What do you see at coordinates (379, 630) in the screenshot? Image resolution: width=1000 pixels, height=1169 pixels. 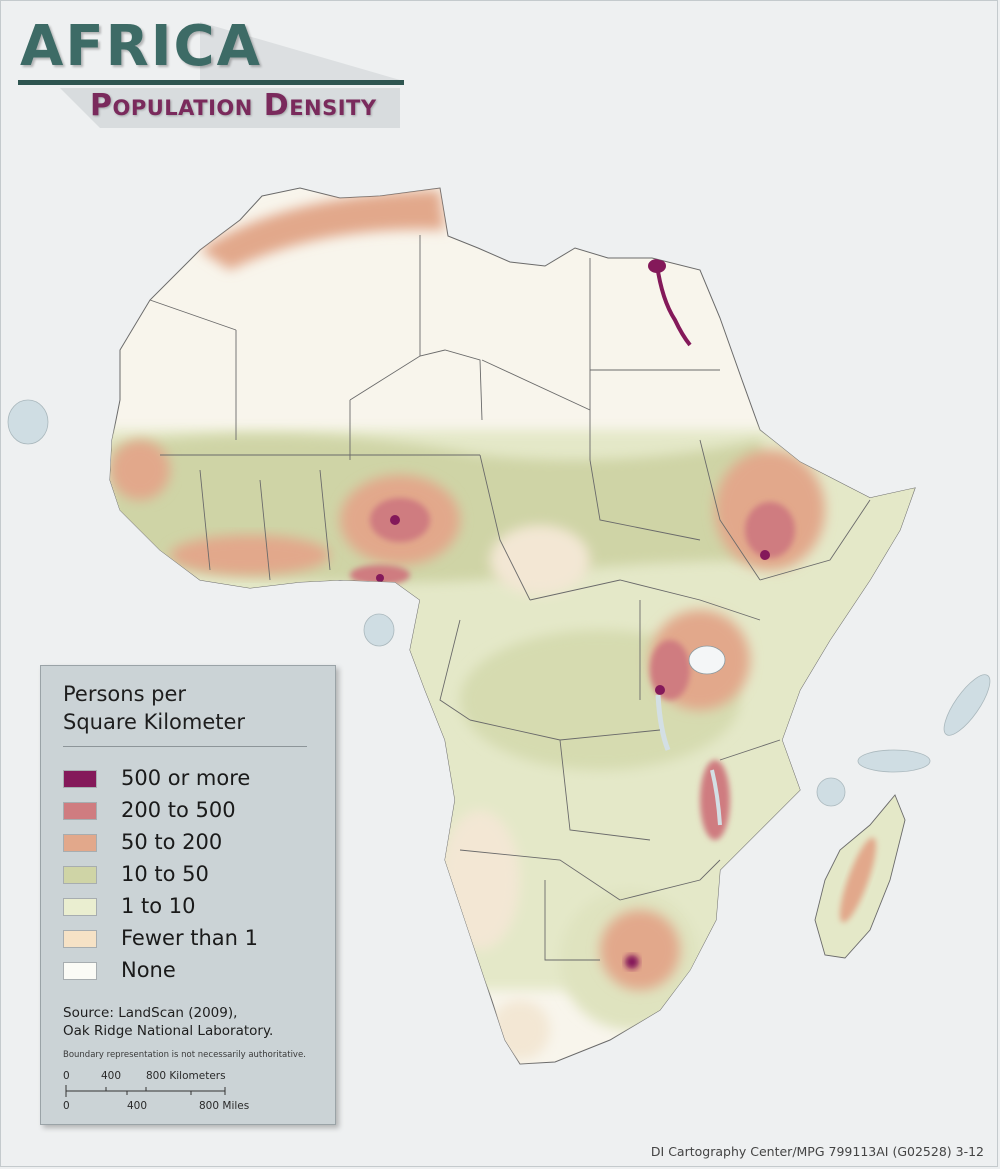 I see `bioko-island` at bounding box center [379, 630].